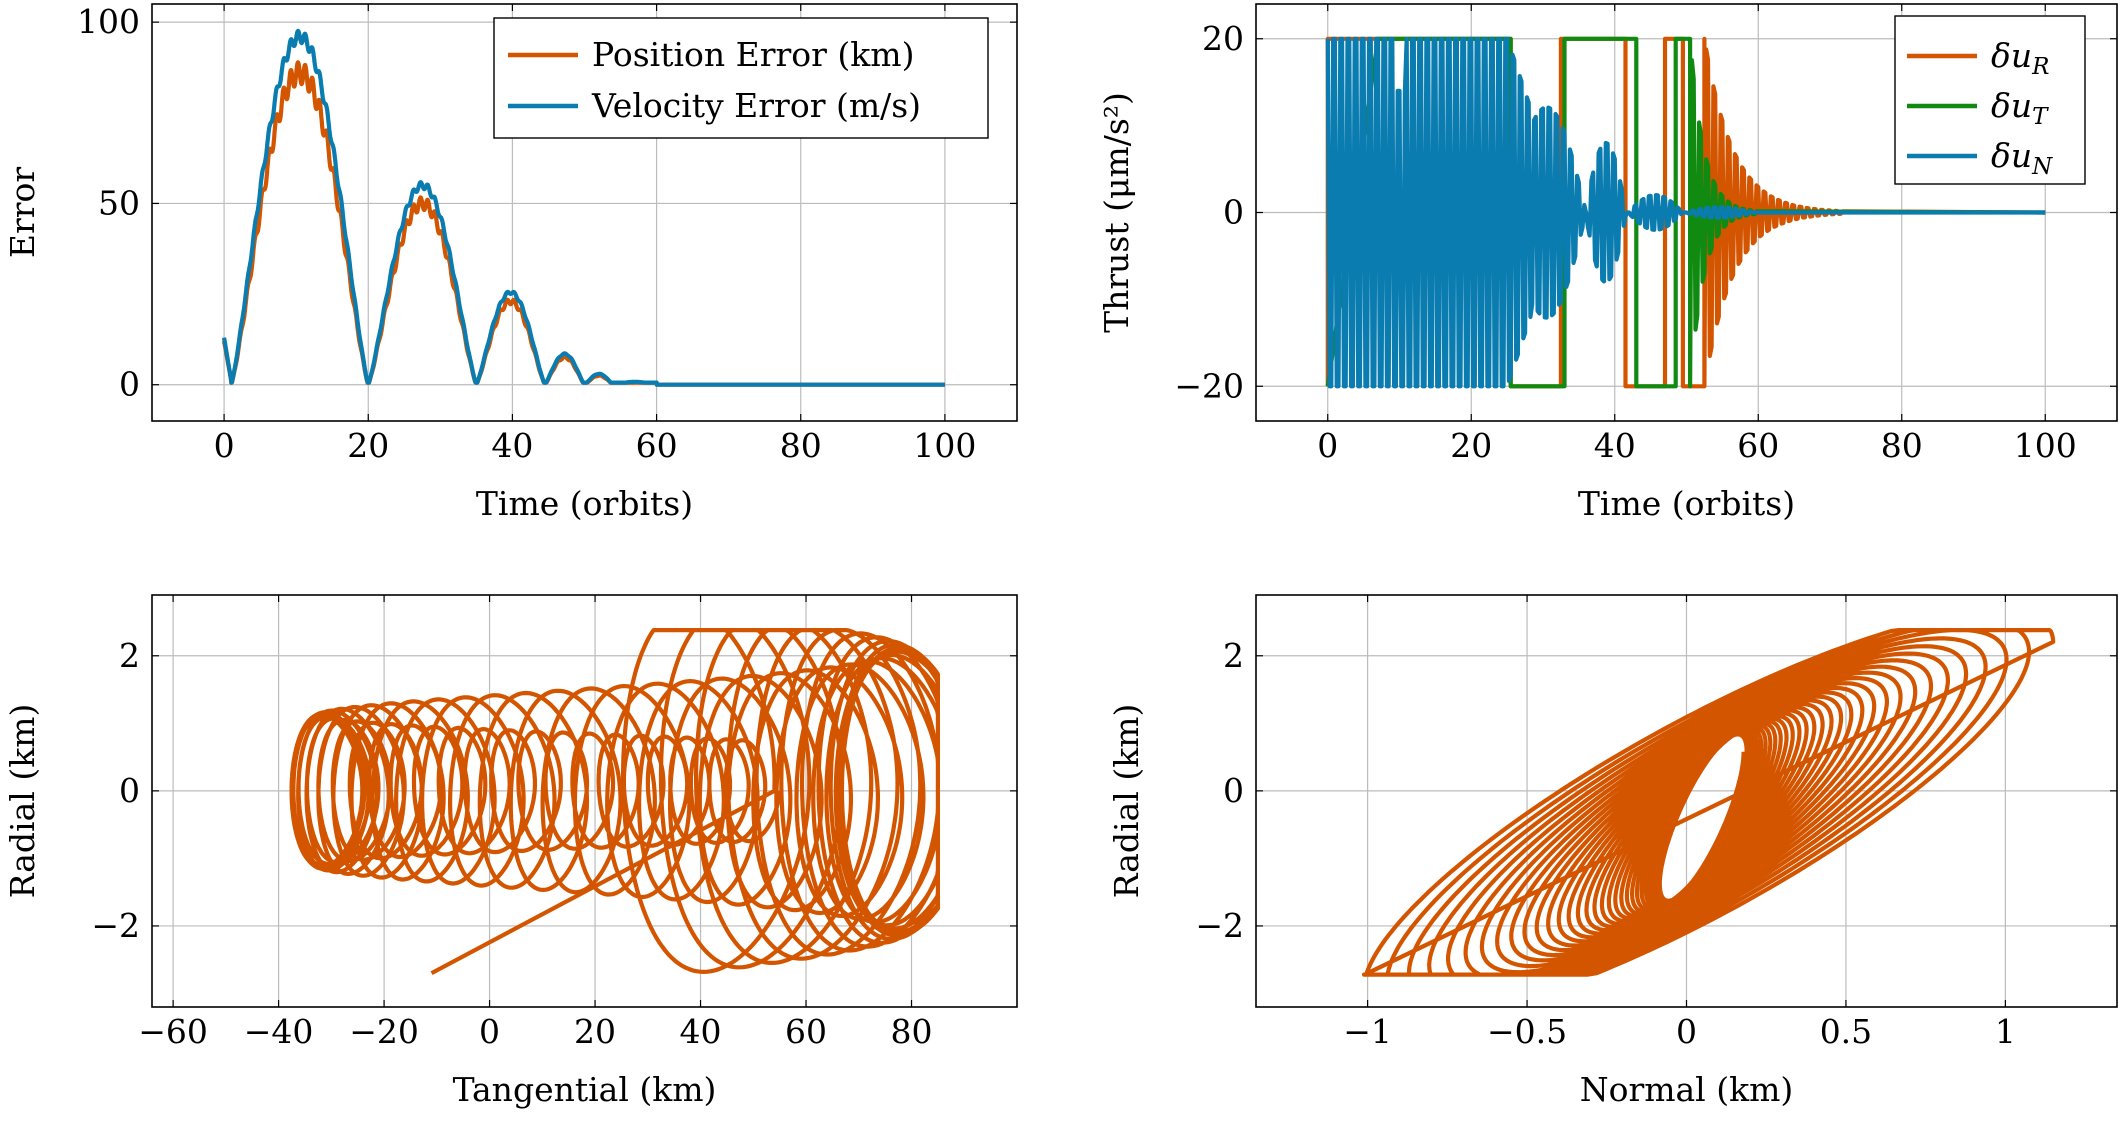  What do you see at coordinates (22, 801) in the screenshot?
I see `rt-y-axis-label: Radial (km)` at bounding box center [22, 801].